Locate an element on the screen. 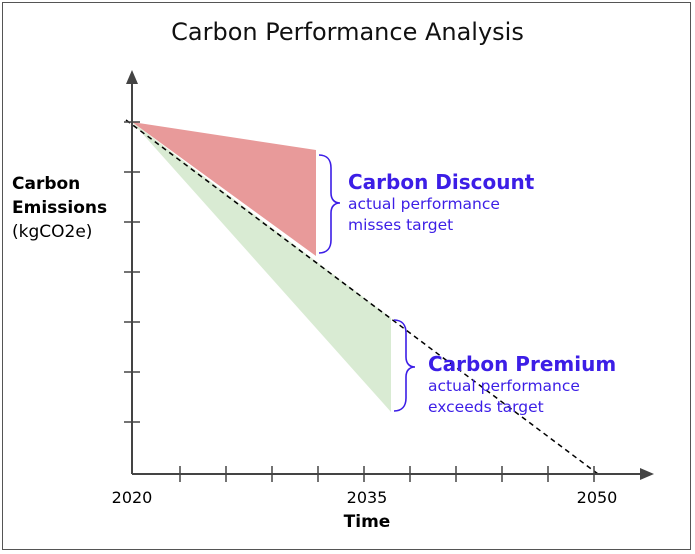 This screenshot has height=554, width=695. carbon-discount-line2: misses target is located at coordinates (401, 225).